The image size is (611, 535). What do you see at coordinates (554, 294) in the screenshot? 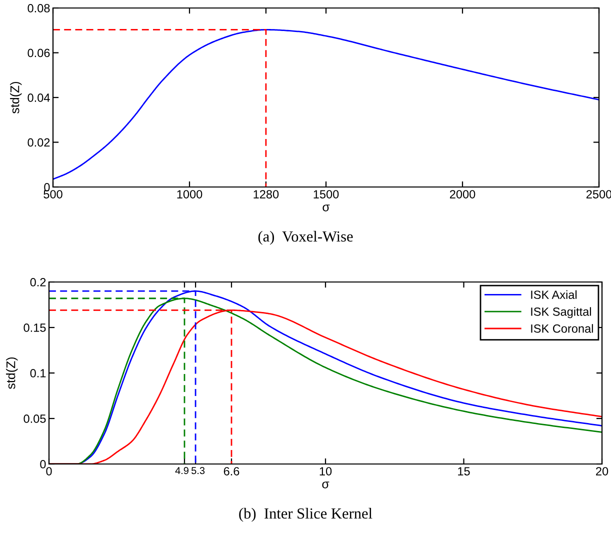
I see `legend-label: ISK Axial` at bounding box center [554, 294].